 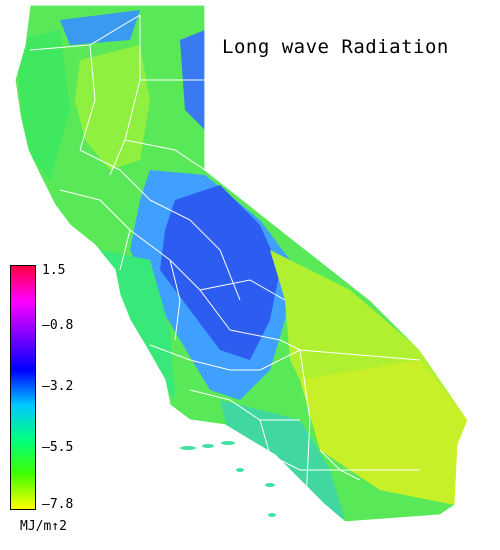 I want to click on southeast-desert-region, so click(x=384, y=432).